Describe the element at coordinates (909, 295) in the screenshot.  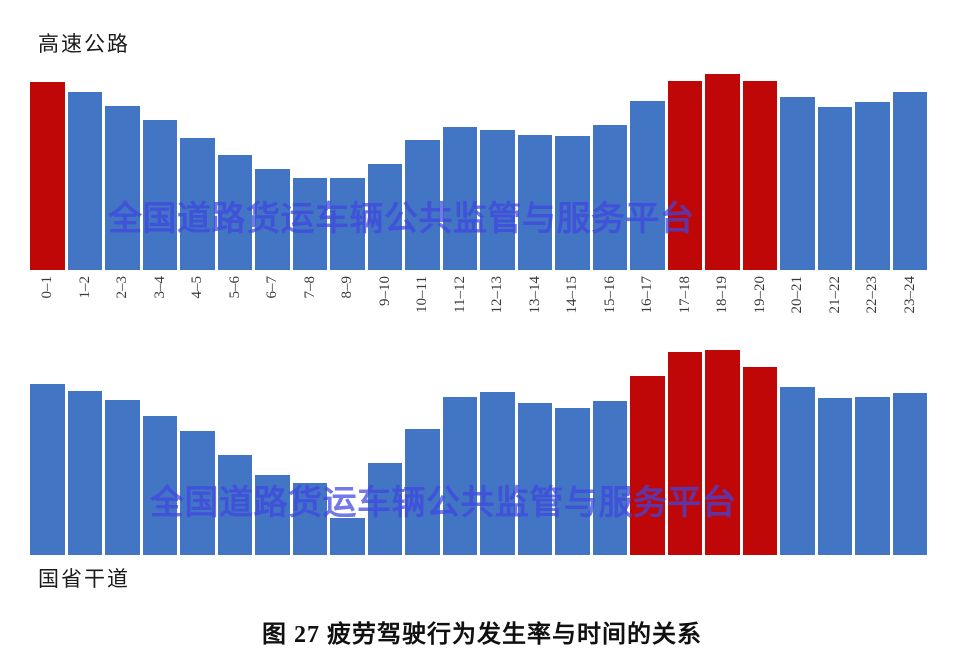
I see `x-axis-label-23–24: 23–24` at that location.